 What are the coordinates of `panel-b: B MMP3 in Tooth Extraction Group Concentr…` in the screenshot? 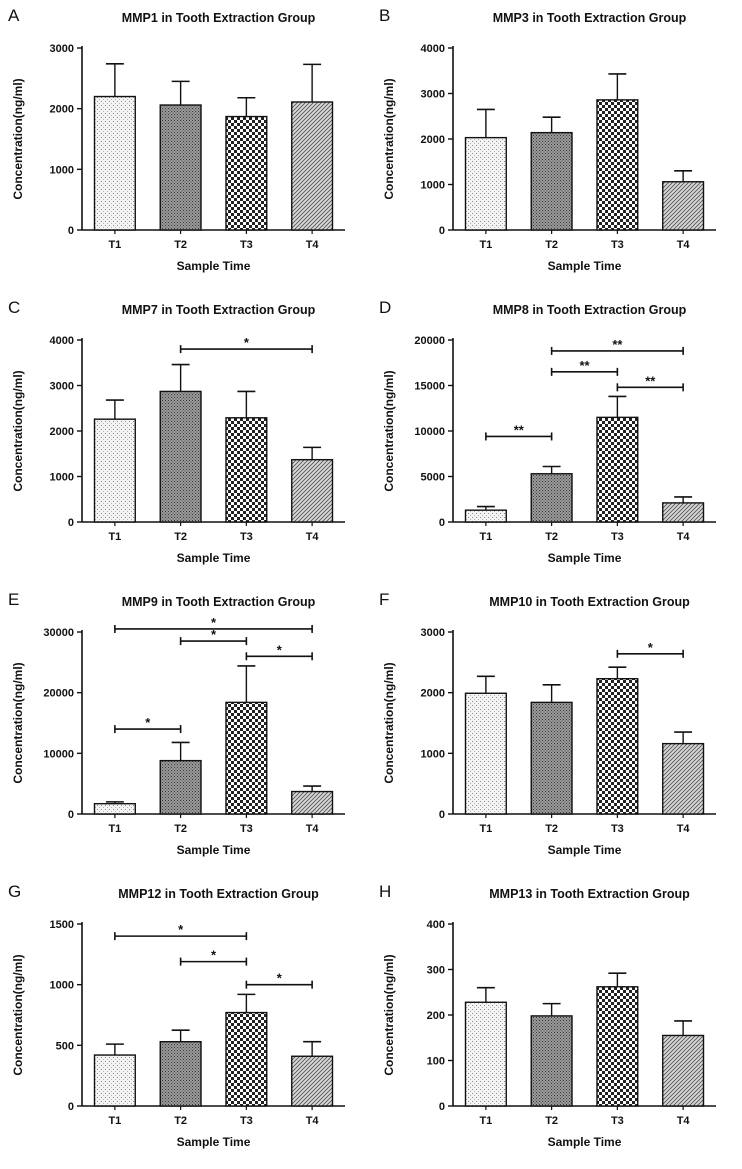 It's located at (556, 146).